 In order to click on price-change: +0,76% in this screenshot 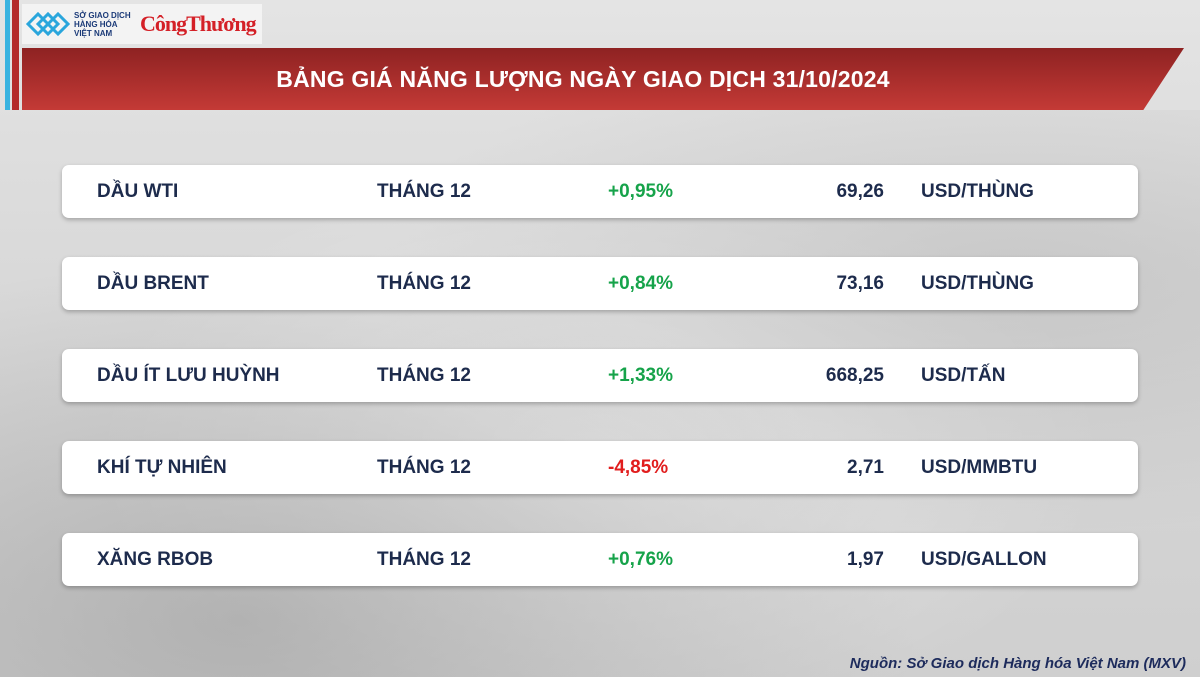, I will do `click(640, 559)`.